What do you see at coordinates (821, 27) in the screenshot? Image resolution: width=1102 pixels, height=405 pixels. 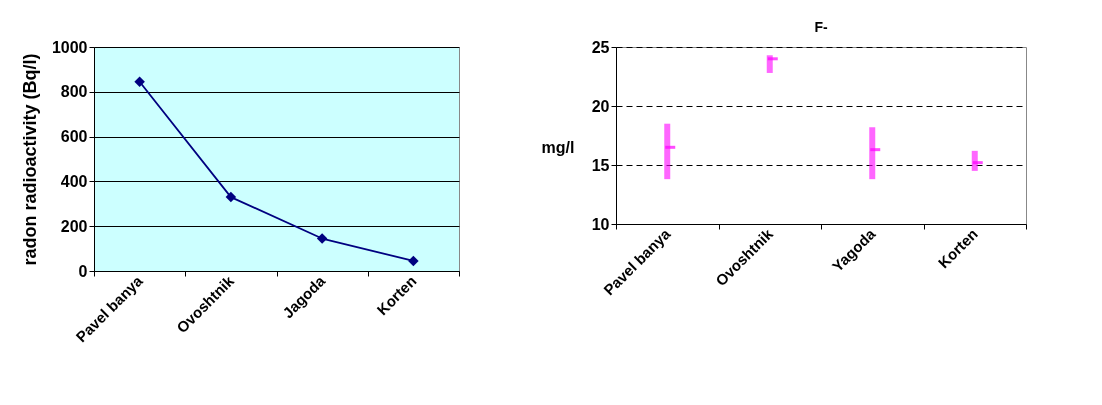 I see `chart-title: F-` at bounding box center [821, 27].